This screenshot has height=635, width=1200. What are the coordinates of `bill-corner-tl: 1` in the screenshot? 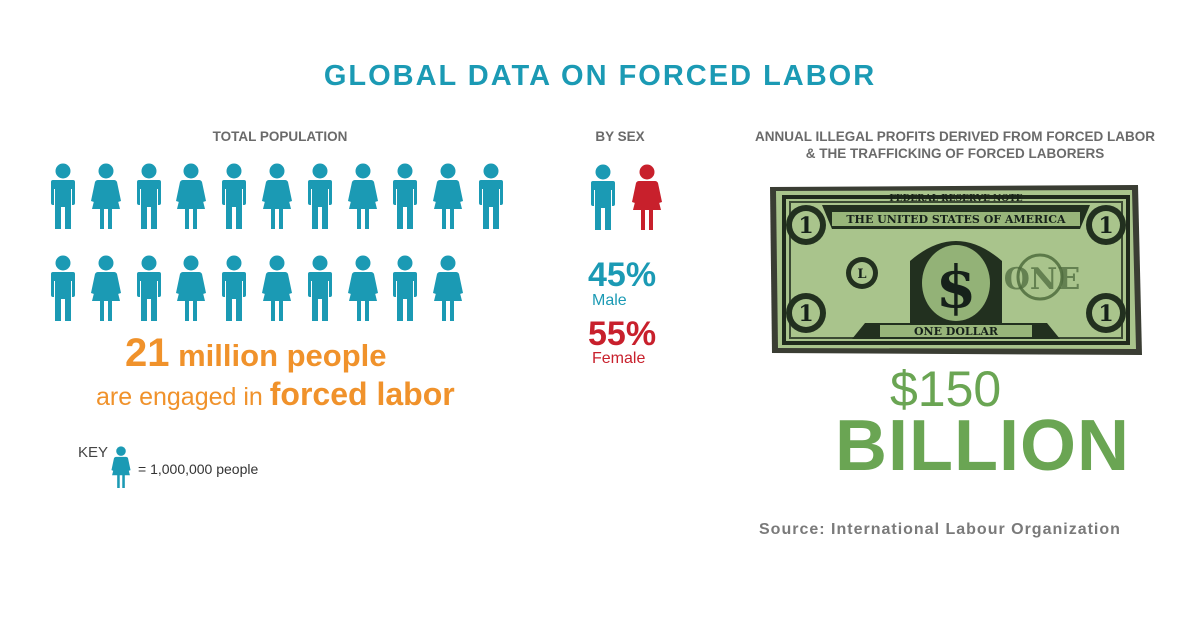 It's located at (805, 226).